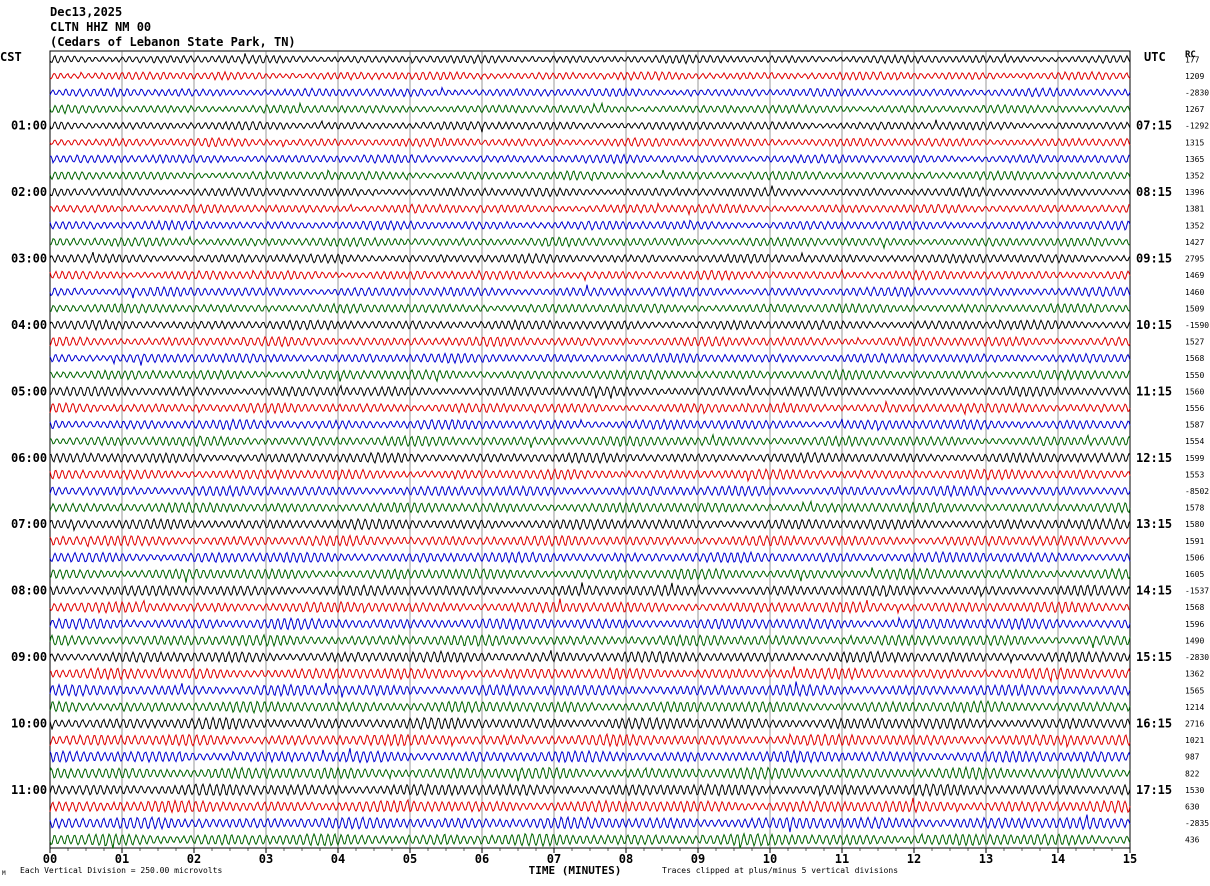 The width and height of the screenshot is (1210, 886). Describe the element at coordinates (410, 859) in the screenshot. I see `x-tick-label: 05` at that location.